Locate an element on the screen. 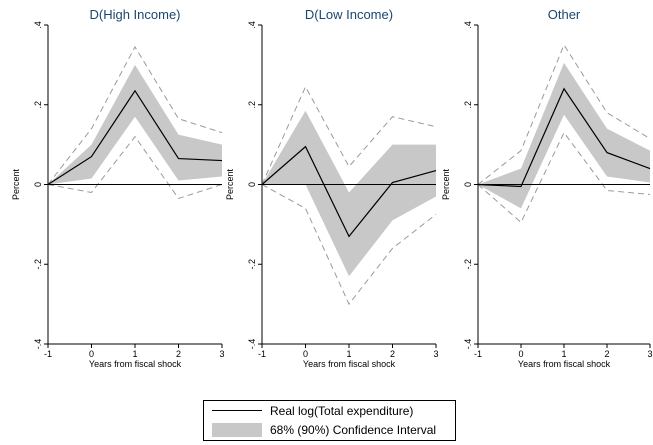 This screenshot has width=653, height=445. legend-entry-band: 68% (90%) Confidence Interval is located at coordinates (329, 430).